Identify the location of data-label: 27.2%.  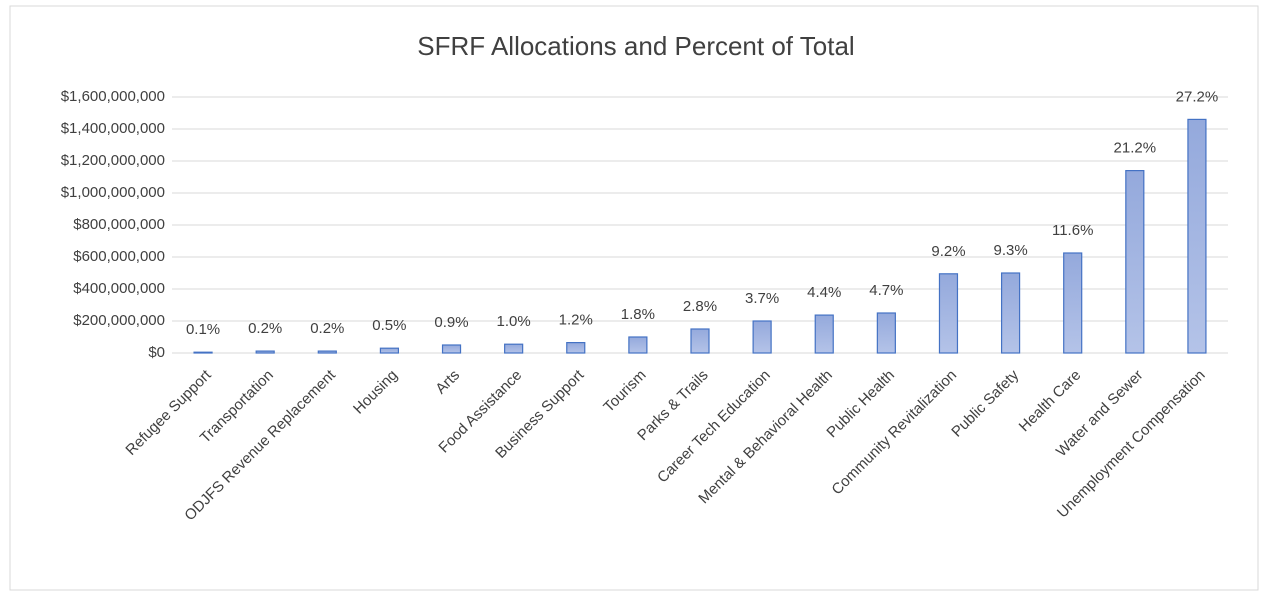
(1197, 96).